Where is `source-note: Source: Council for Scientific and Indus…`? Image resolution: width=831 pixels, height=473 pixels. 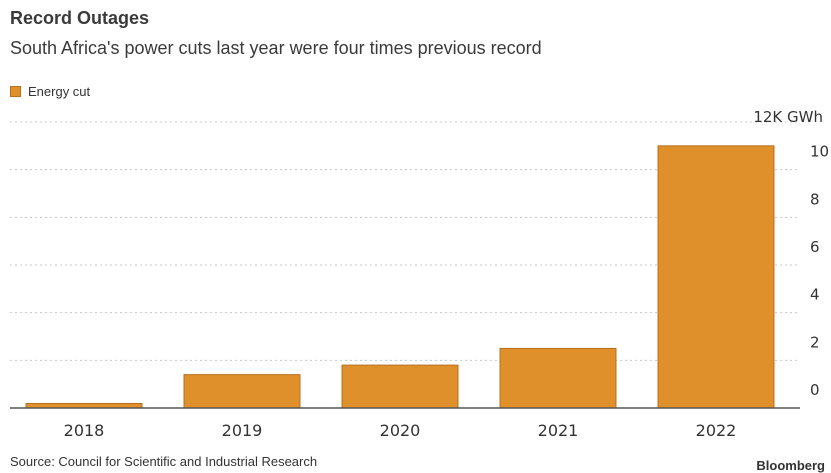
source-note: Source: Council for Scientific and Indus… is located at coordinates (164, 461).